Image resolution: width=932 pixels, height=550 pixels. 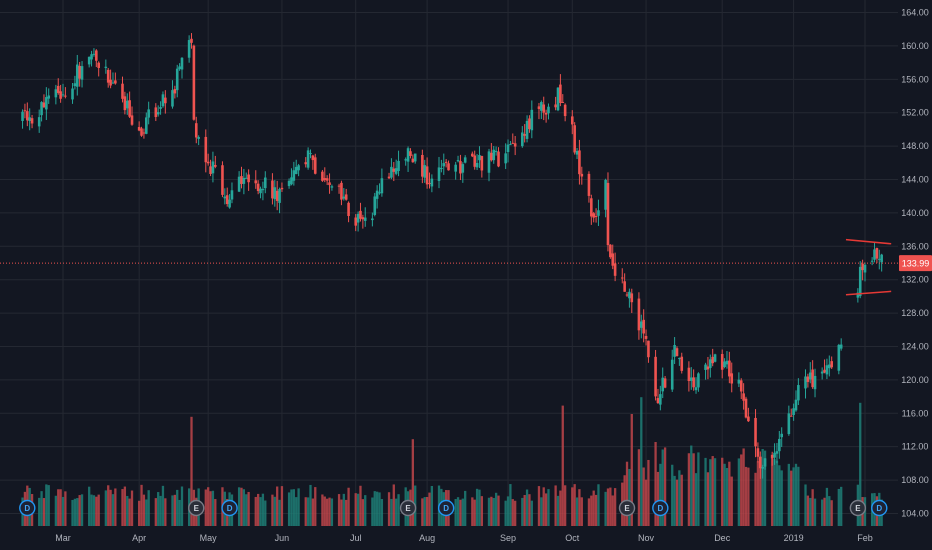 What do you see at coordinates (464, 538) in the screenshot?
I see `time-axis: Mar Apr May Jun Jul Aug Sep Oct Nov Dec 2019 Feb` at bounding box center [464, 538].